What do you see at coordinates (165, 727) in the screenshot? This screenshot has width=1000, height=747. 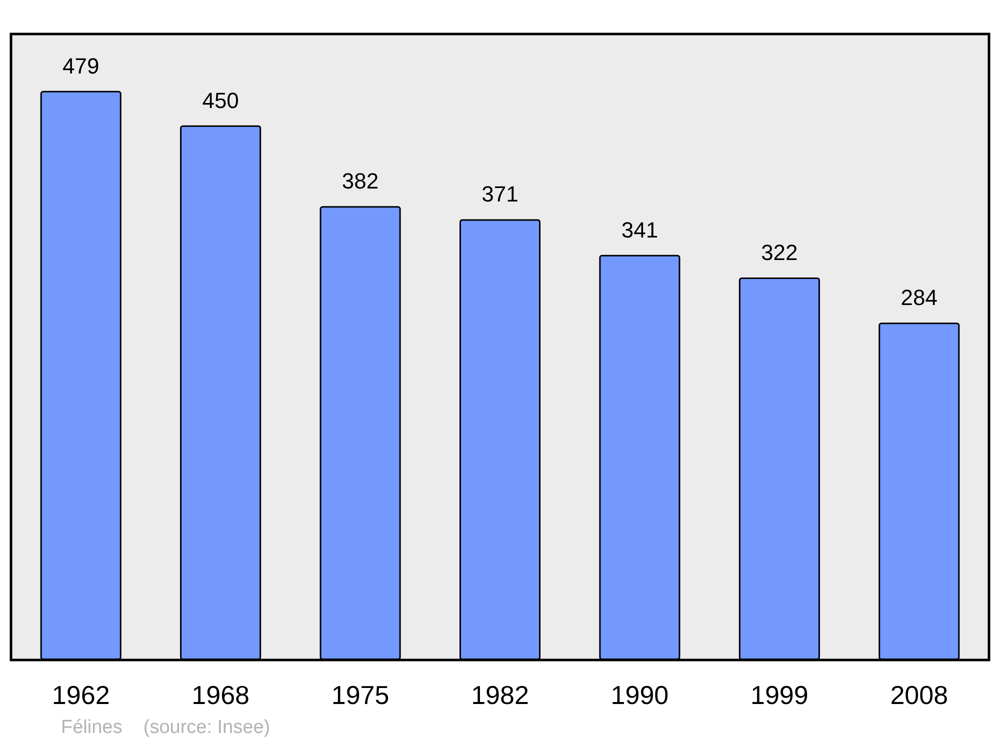 I see `text: Félines (source: Insee)` at bounding box center [165, 727].